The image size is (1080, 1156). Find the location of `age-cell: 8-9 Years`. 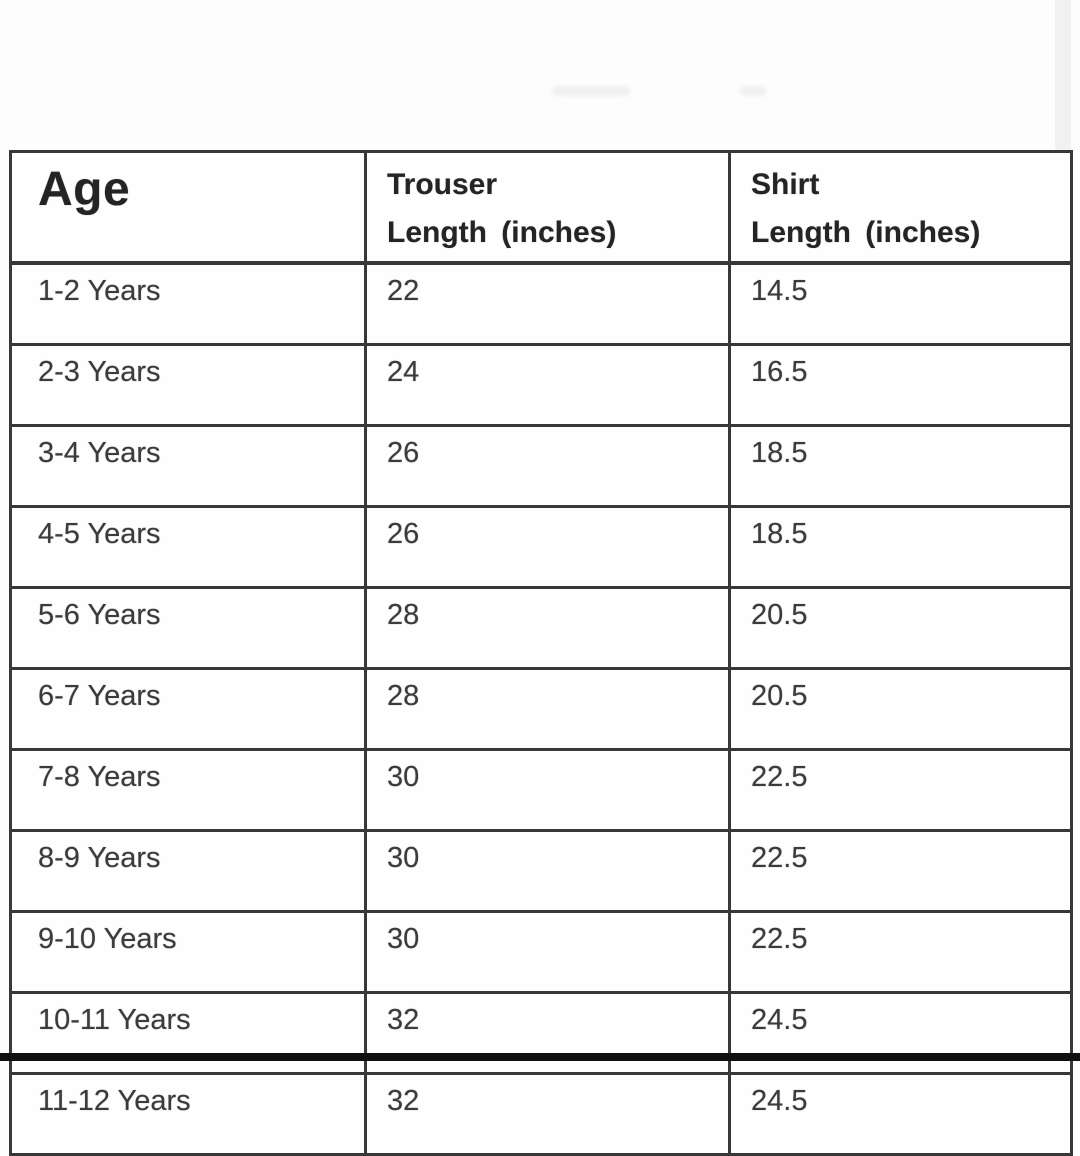

age-cell: 8-9 Years is located at coordinates (188, 871).